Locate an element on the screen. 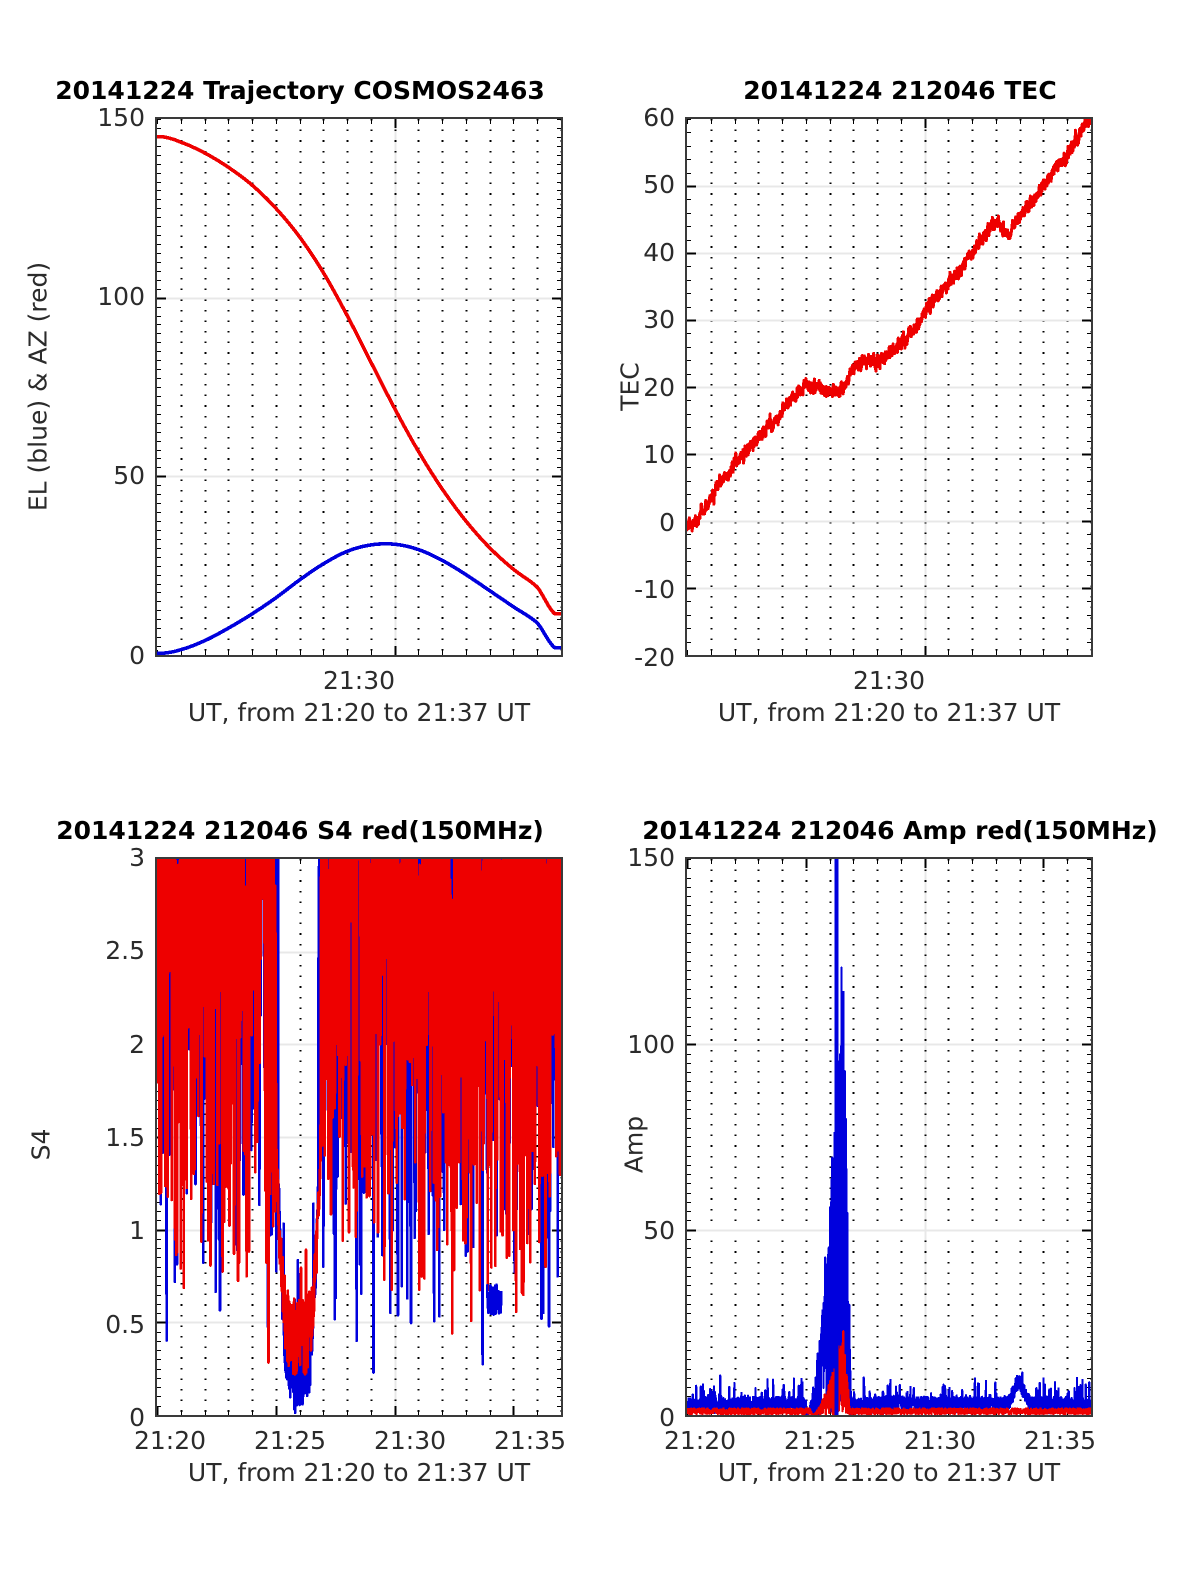 The height and width of the screenshot is (1575, 1200). amp-ytick-100: 100 is located at coordinates (651, 1044).